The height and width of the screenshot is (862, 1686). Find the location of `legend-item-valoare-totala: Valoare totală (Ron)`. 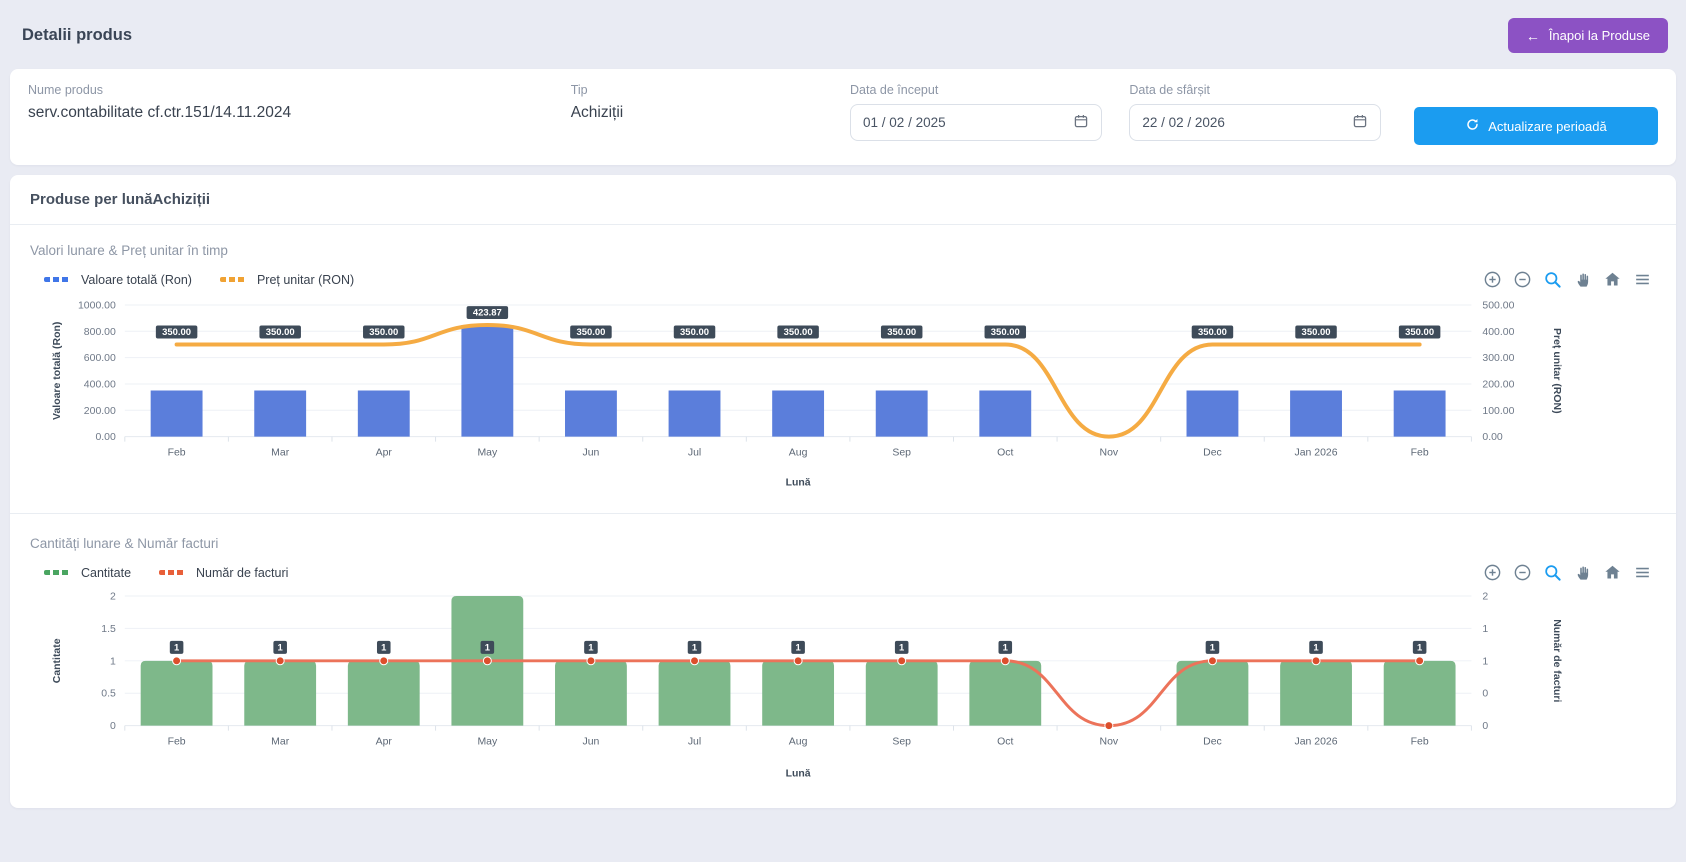

legend-item-valoare-totala: Valoare totală (Ron) is located at coordinates (118, 280).